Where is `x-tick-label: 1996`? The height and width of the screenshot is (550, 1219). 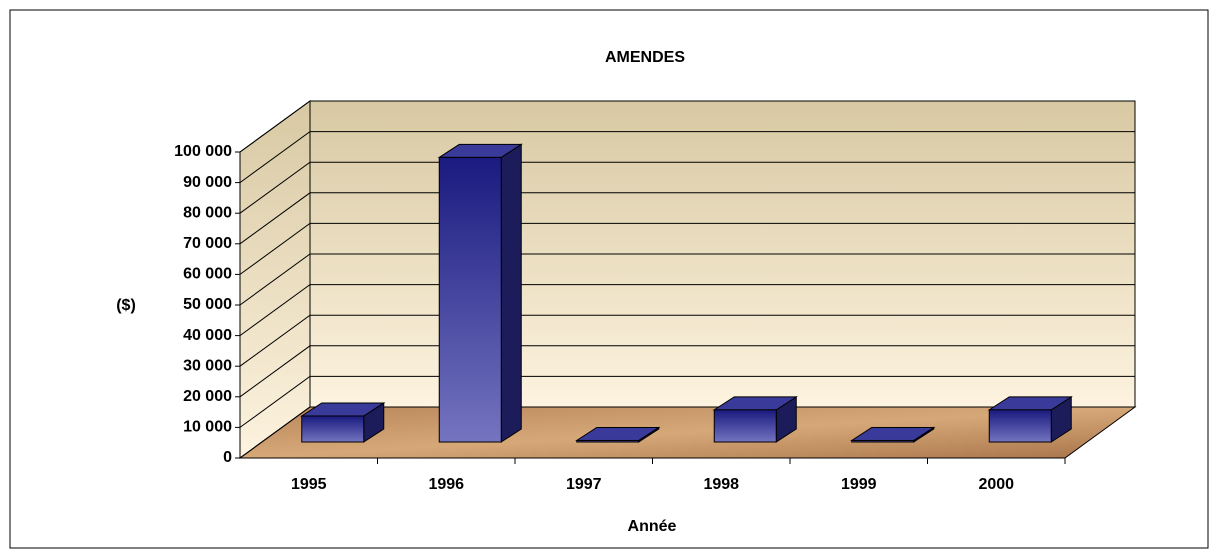 x-tick-label: 1996 is located at coordinates (446, 484).